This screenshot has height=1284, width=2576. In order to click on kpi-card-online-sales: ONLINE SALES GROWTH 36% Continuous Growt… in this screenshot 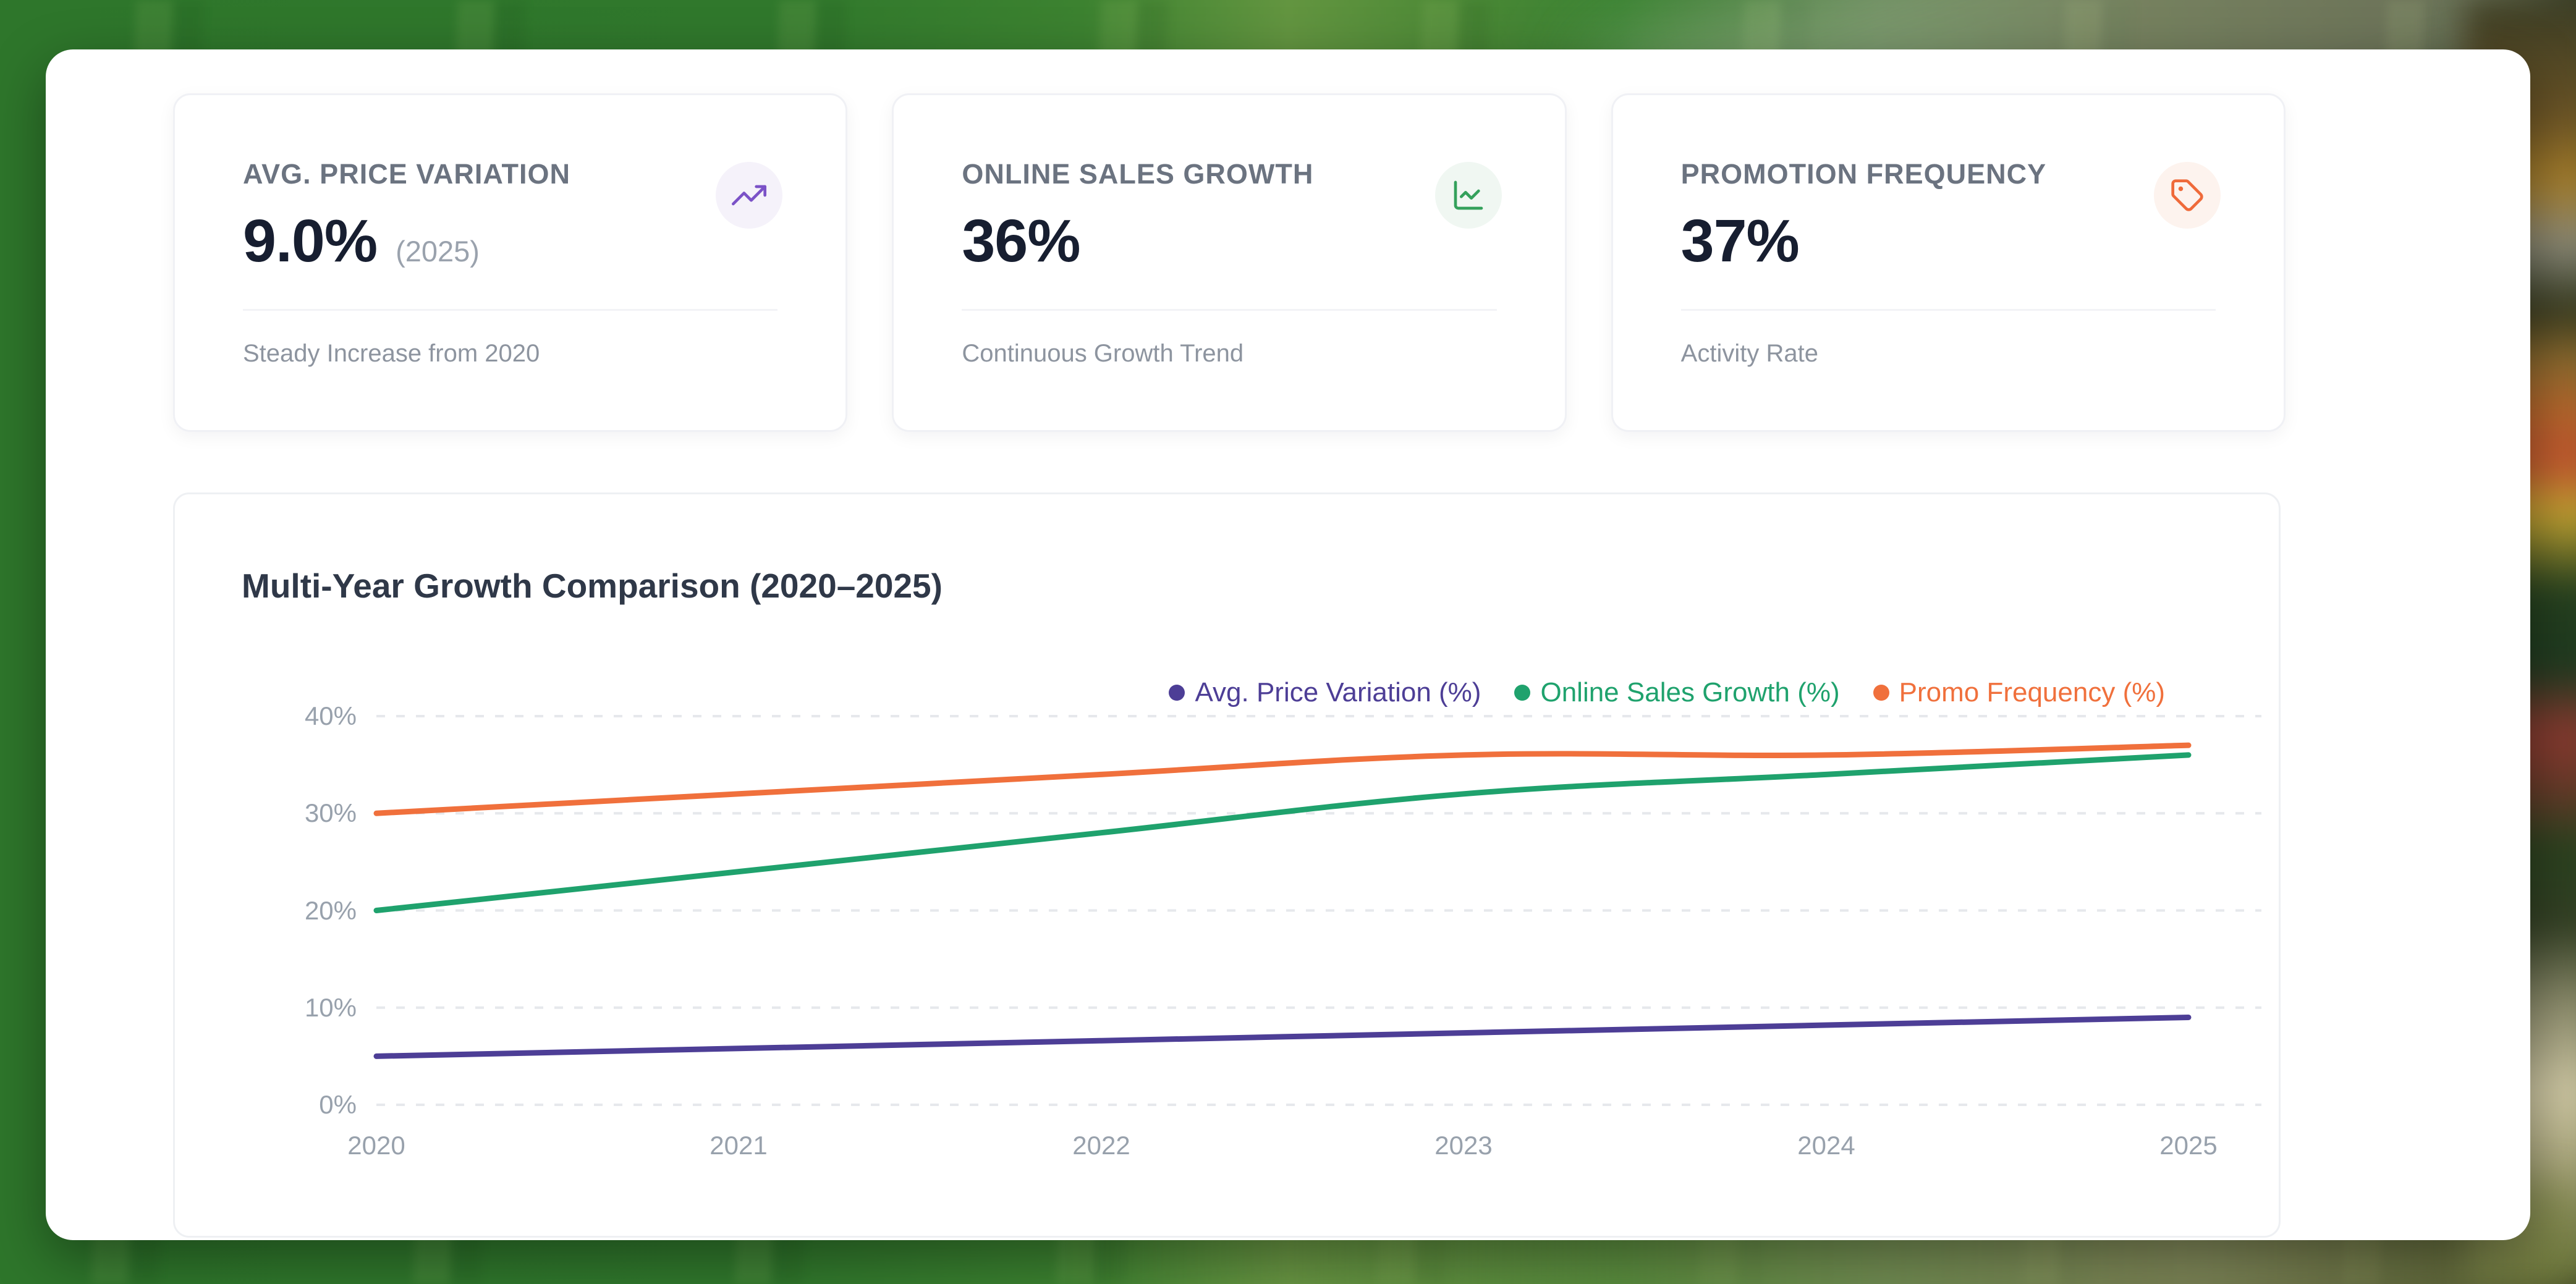, I will do `click(1229, 262)`.